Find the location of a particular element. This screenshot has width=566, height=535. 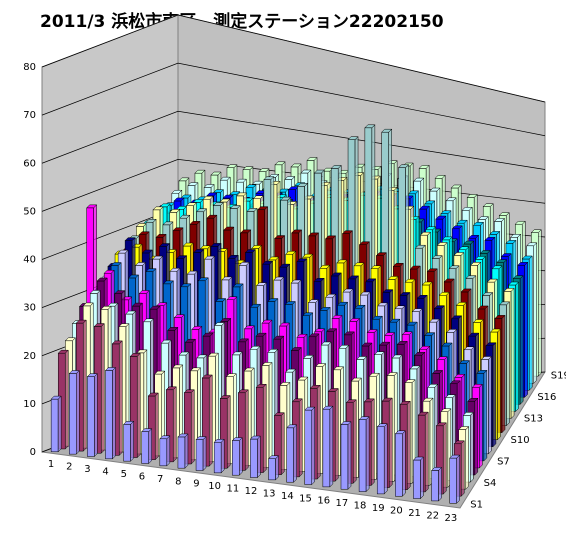

series-label: S4 is located at coordinates (490, 483).